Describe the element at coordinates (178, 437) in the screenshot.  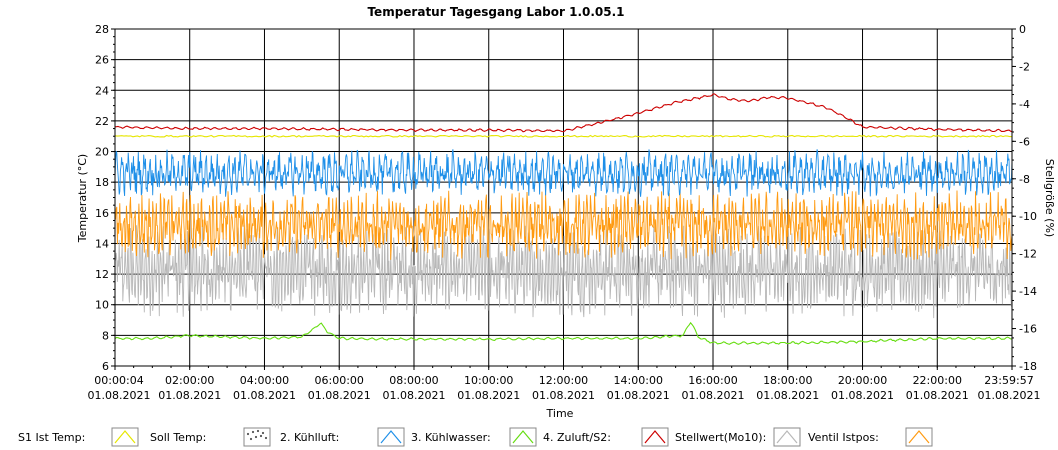
I see `legend-label: Soll Temp:` at that location.